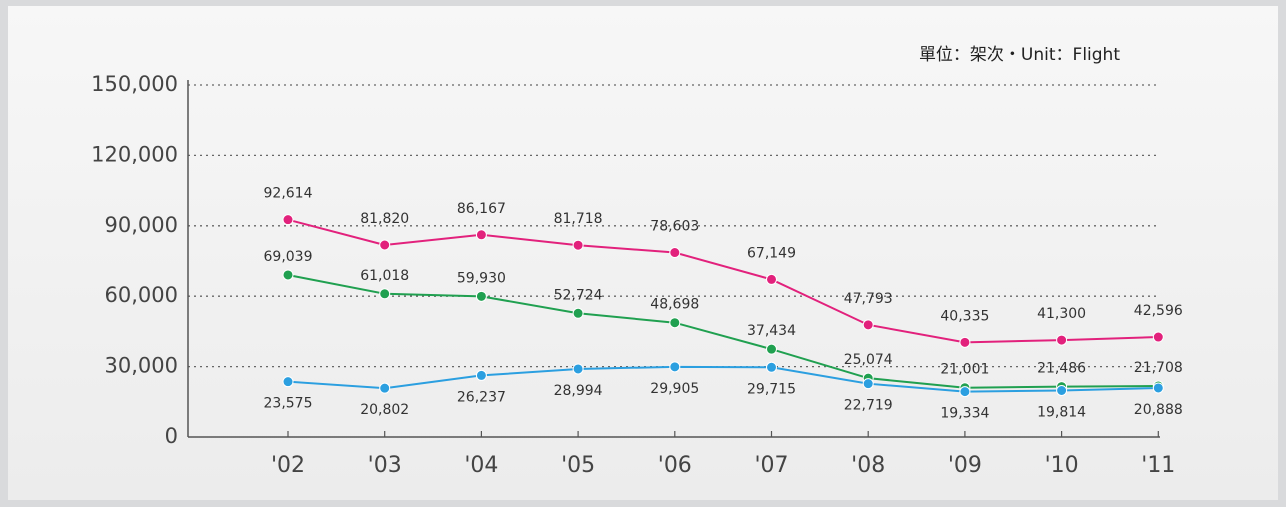 The width and height of the screenshot is (1286, 507). I want to click on x-tick-label: '09, so click(965, 465).